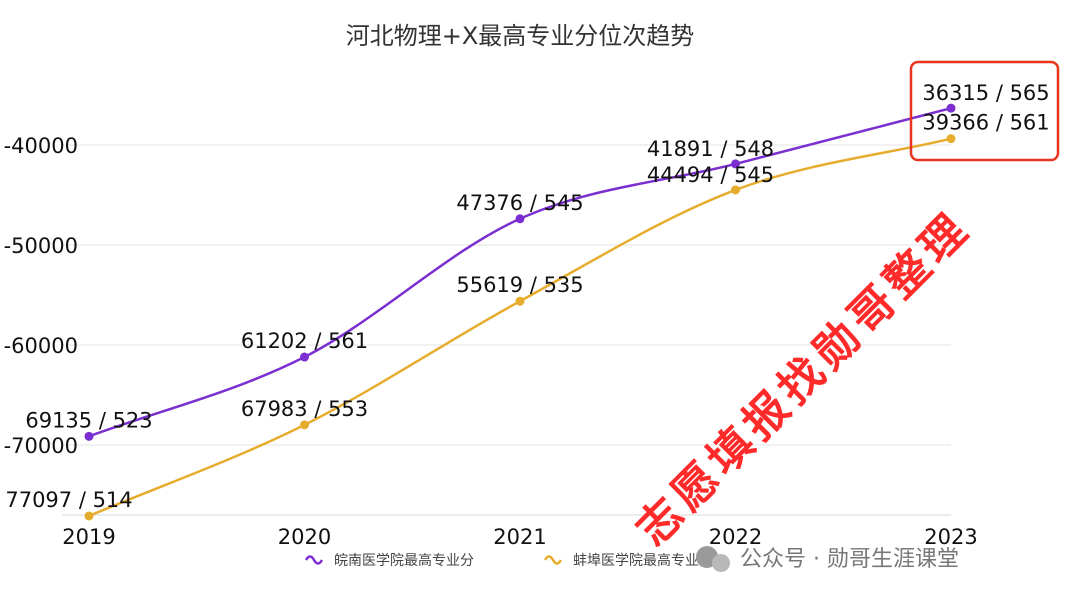 Image resolution: width=1080 pixels, height=603 pixels. What do you see at coordinates (721, 563) in the screenshot?
I see `wechat-icon-bubble` at bounding box center [721, 563].